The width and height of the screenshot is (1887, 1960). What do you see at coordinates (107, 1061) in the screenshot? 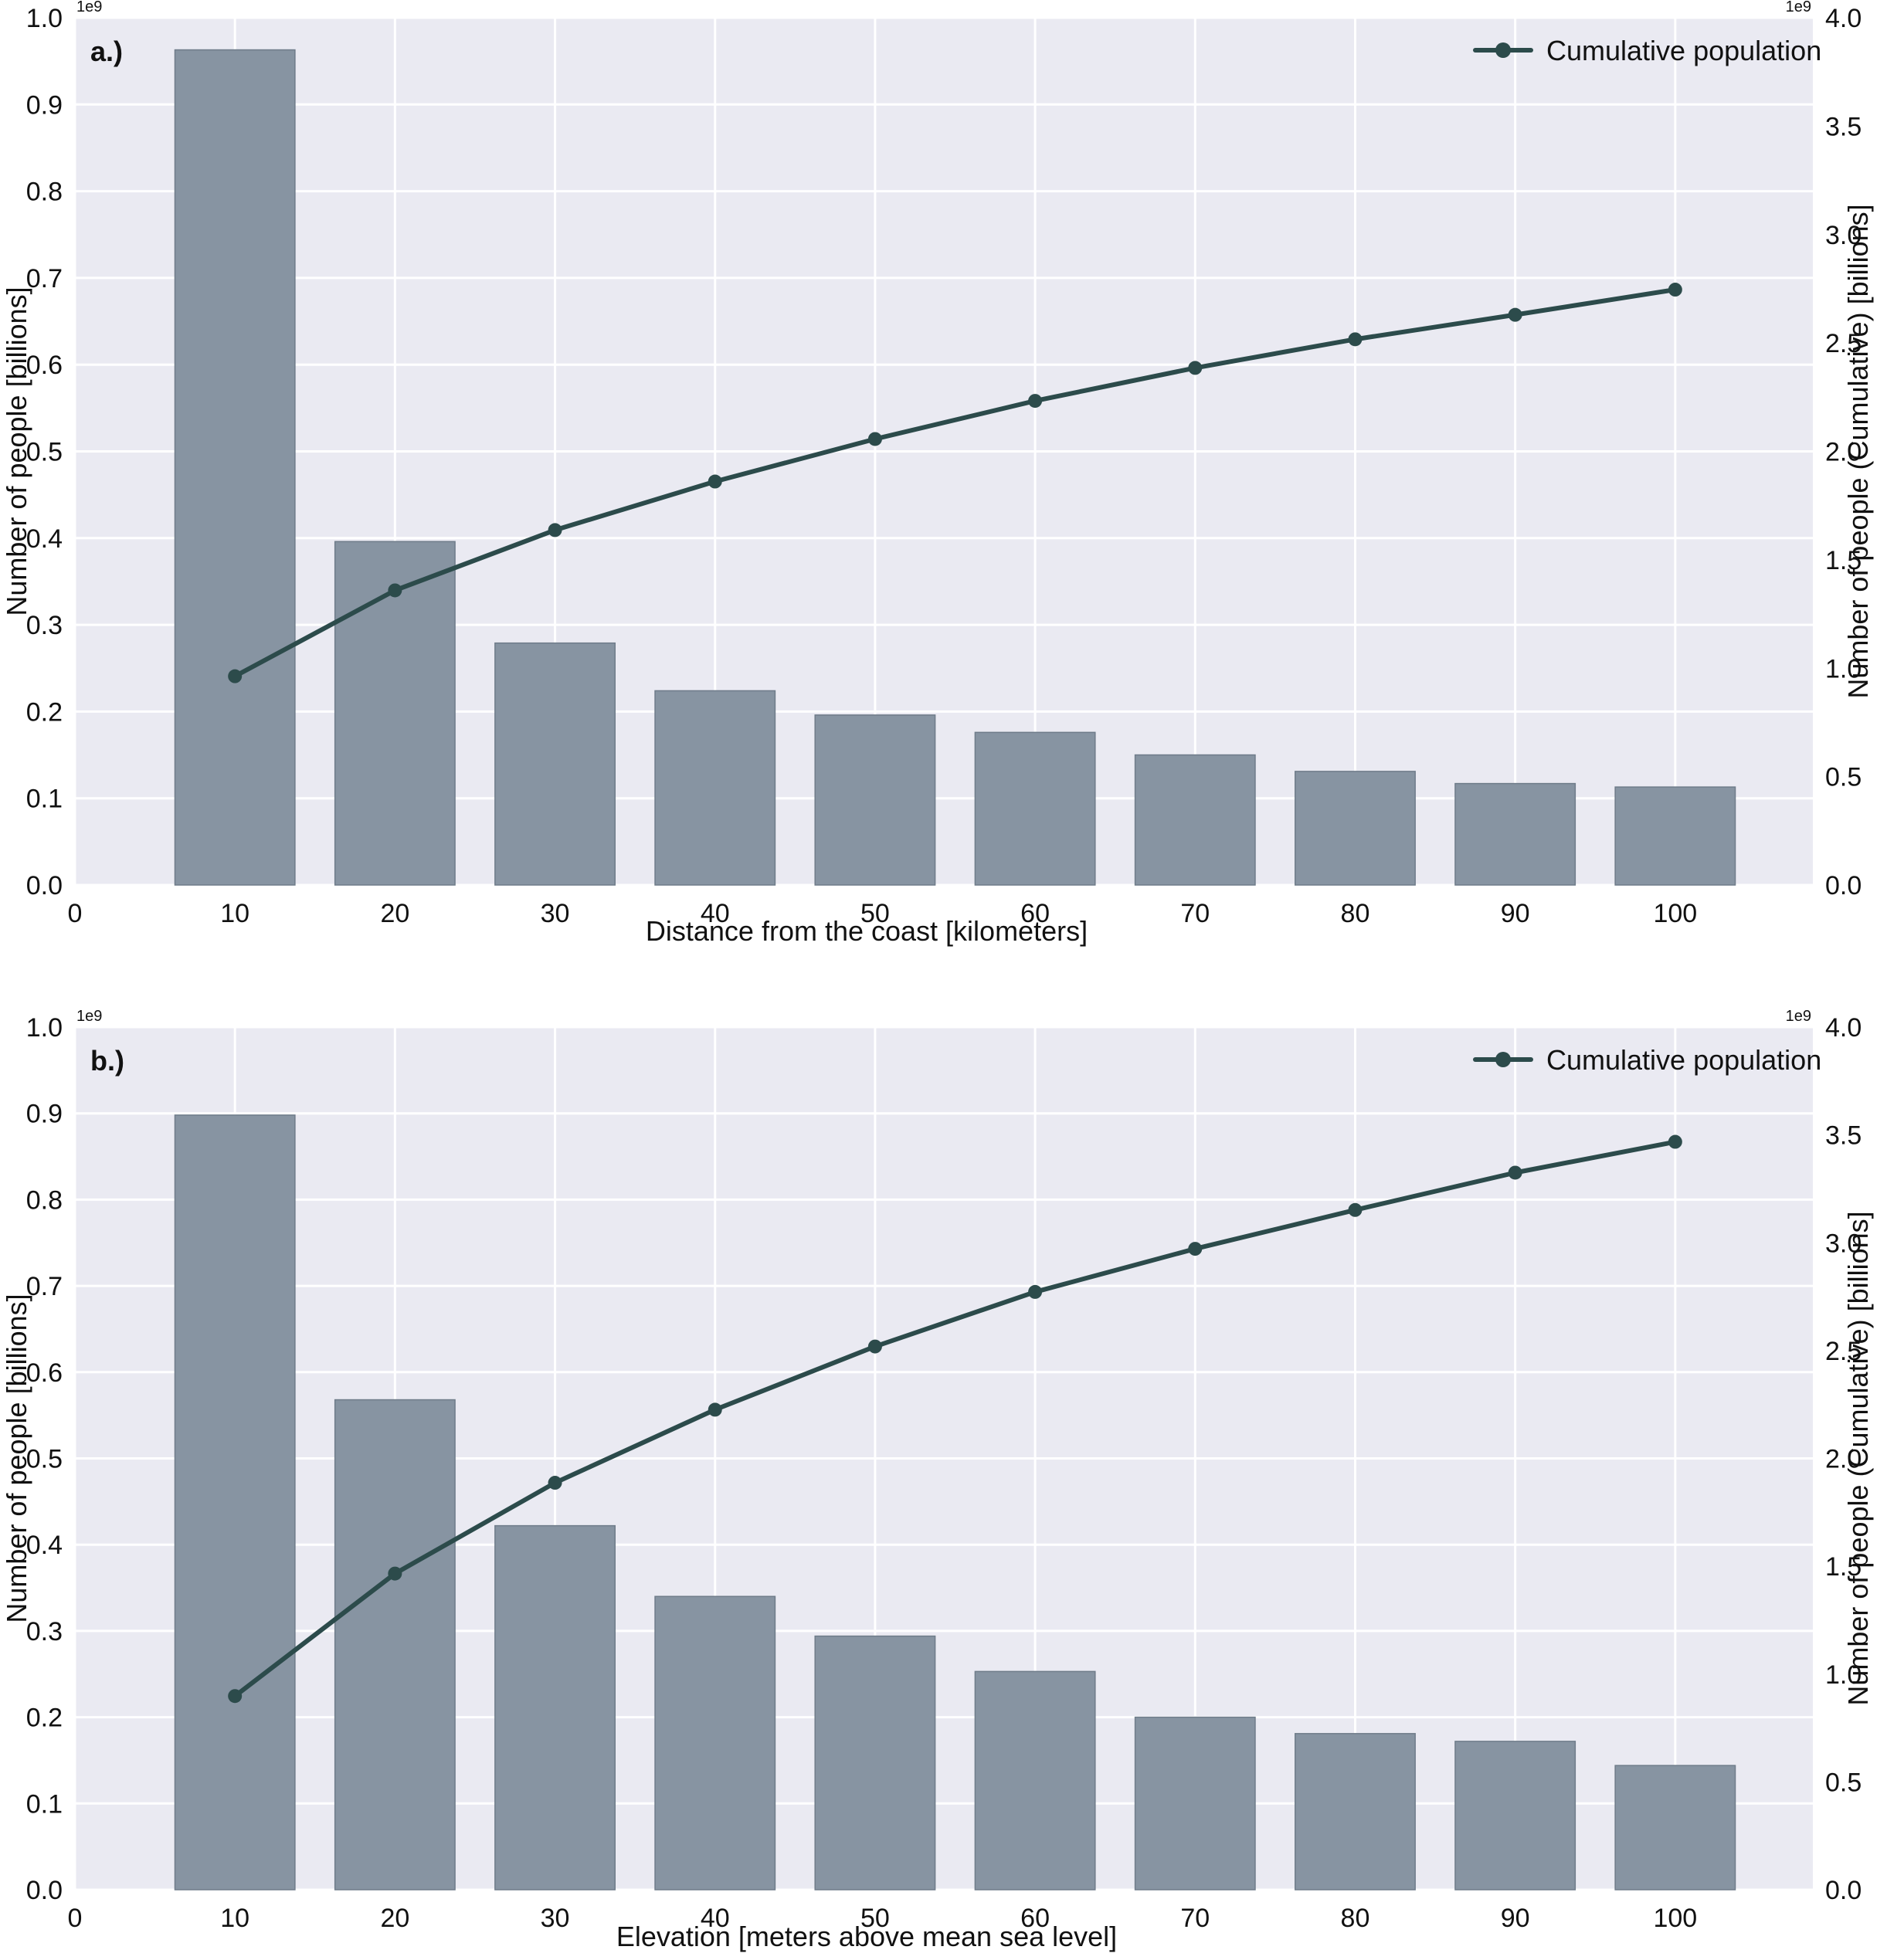
I see `panel-label: b.)` at bounding box center [107, 1061].